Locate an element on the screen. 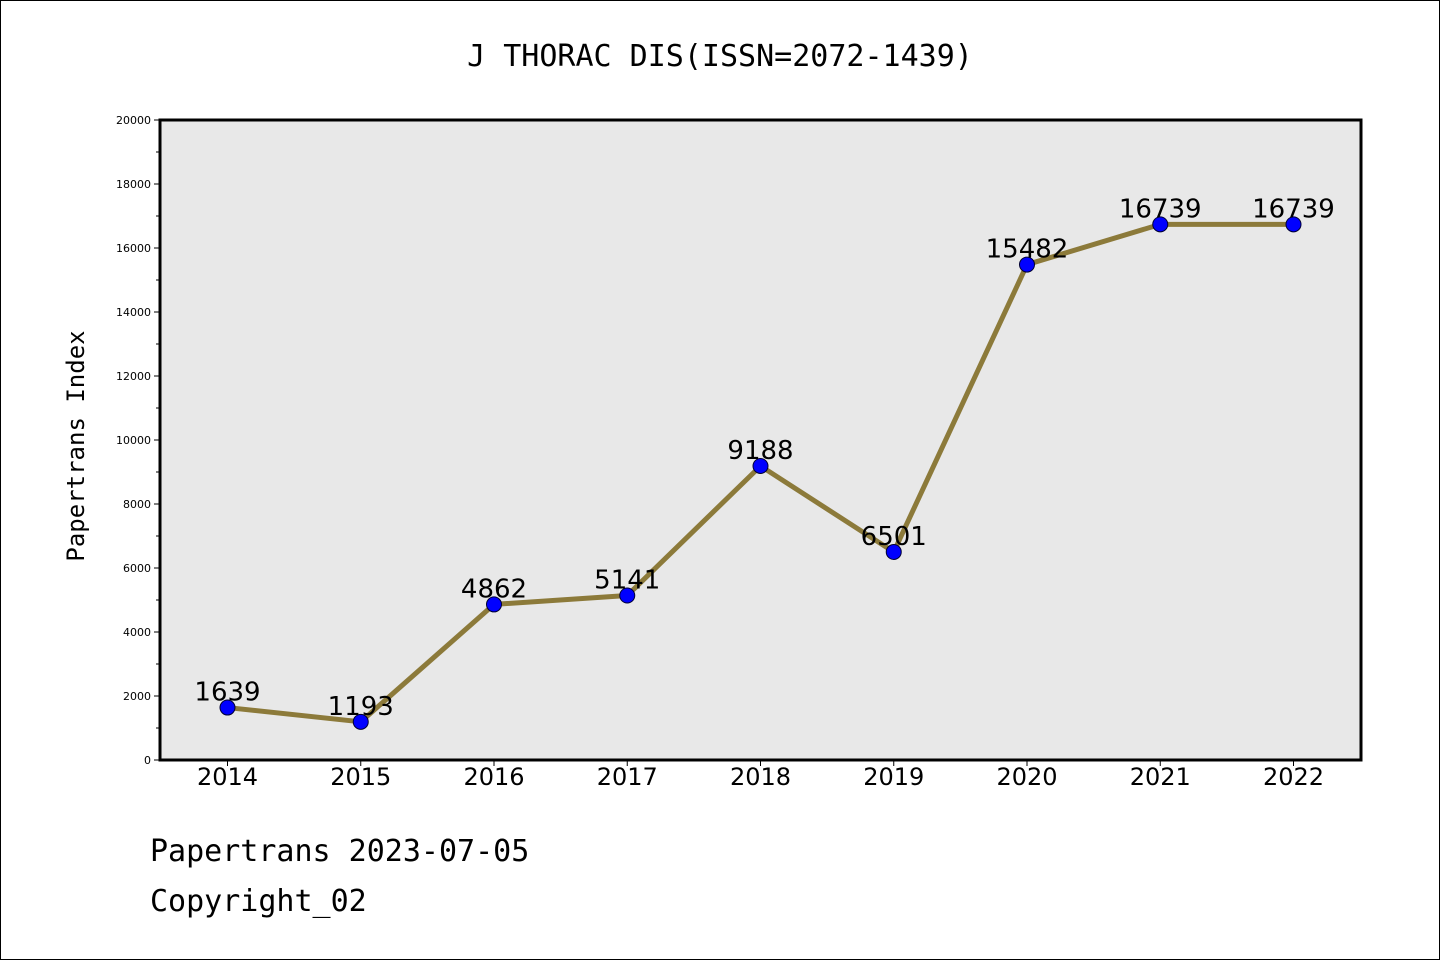 The image size is (1440, 960). y-tick-label: 16000 is located at coordinates (133, 248).